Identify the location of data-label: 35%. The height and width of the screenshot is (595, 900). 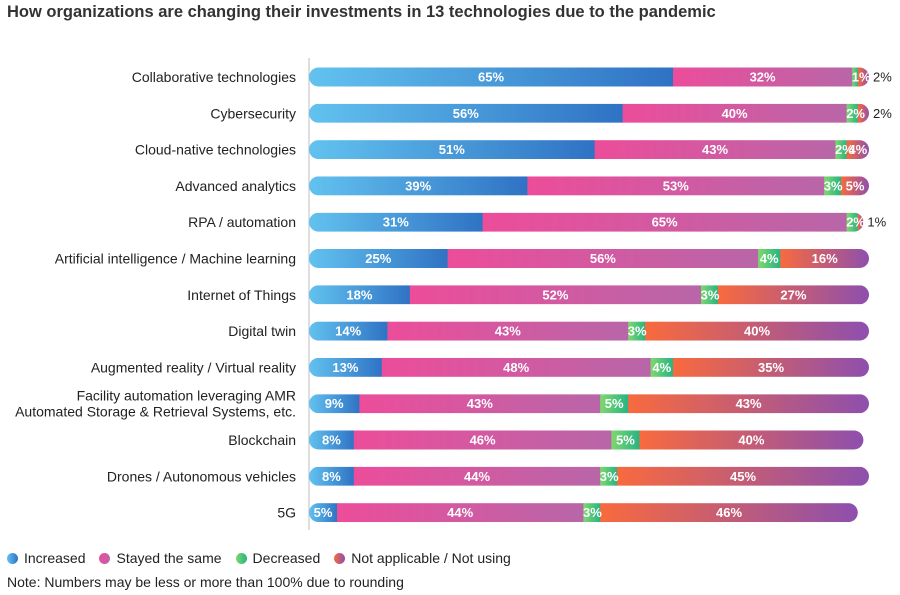
(771, 367).